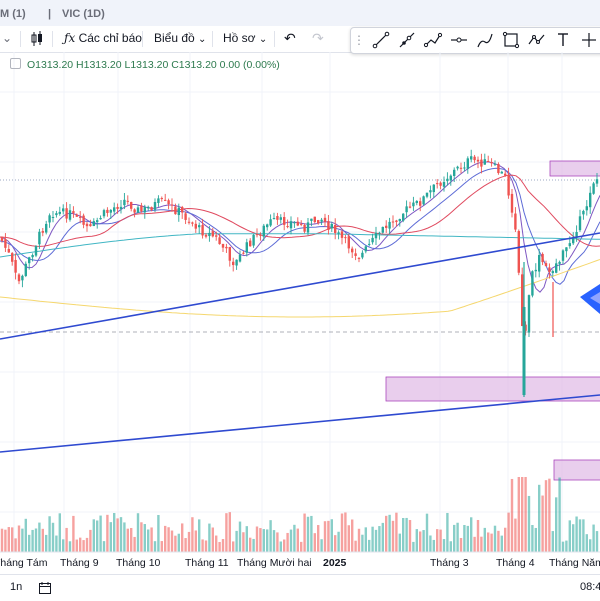 Image resolution: width=600 pixels, height=601 pixels. Describe the element at coordinates (485, 40) in the screenshot. I see `brush-icon` at that location.